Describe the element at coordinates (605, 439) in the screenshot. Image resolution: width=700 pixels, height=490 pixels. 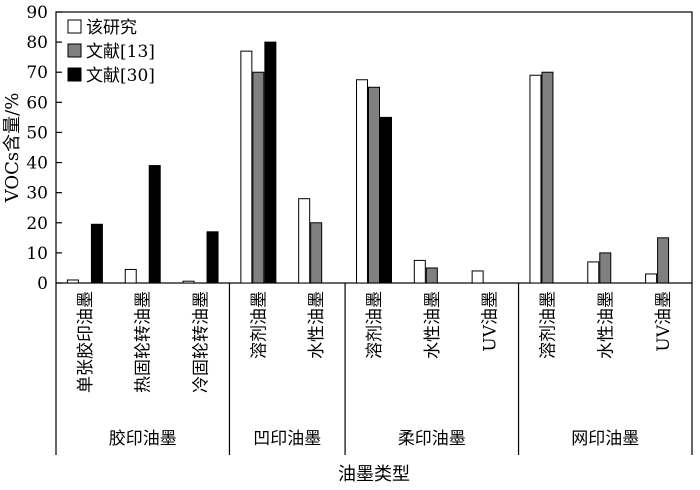
I see `group-label: 网印油墨` at that location.